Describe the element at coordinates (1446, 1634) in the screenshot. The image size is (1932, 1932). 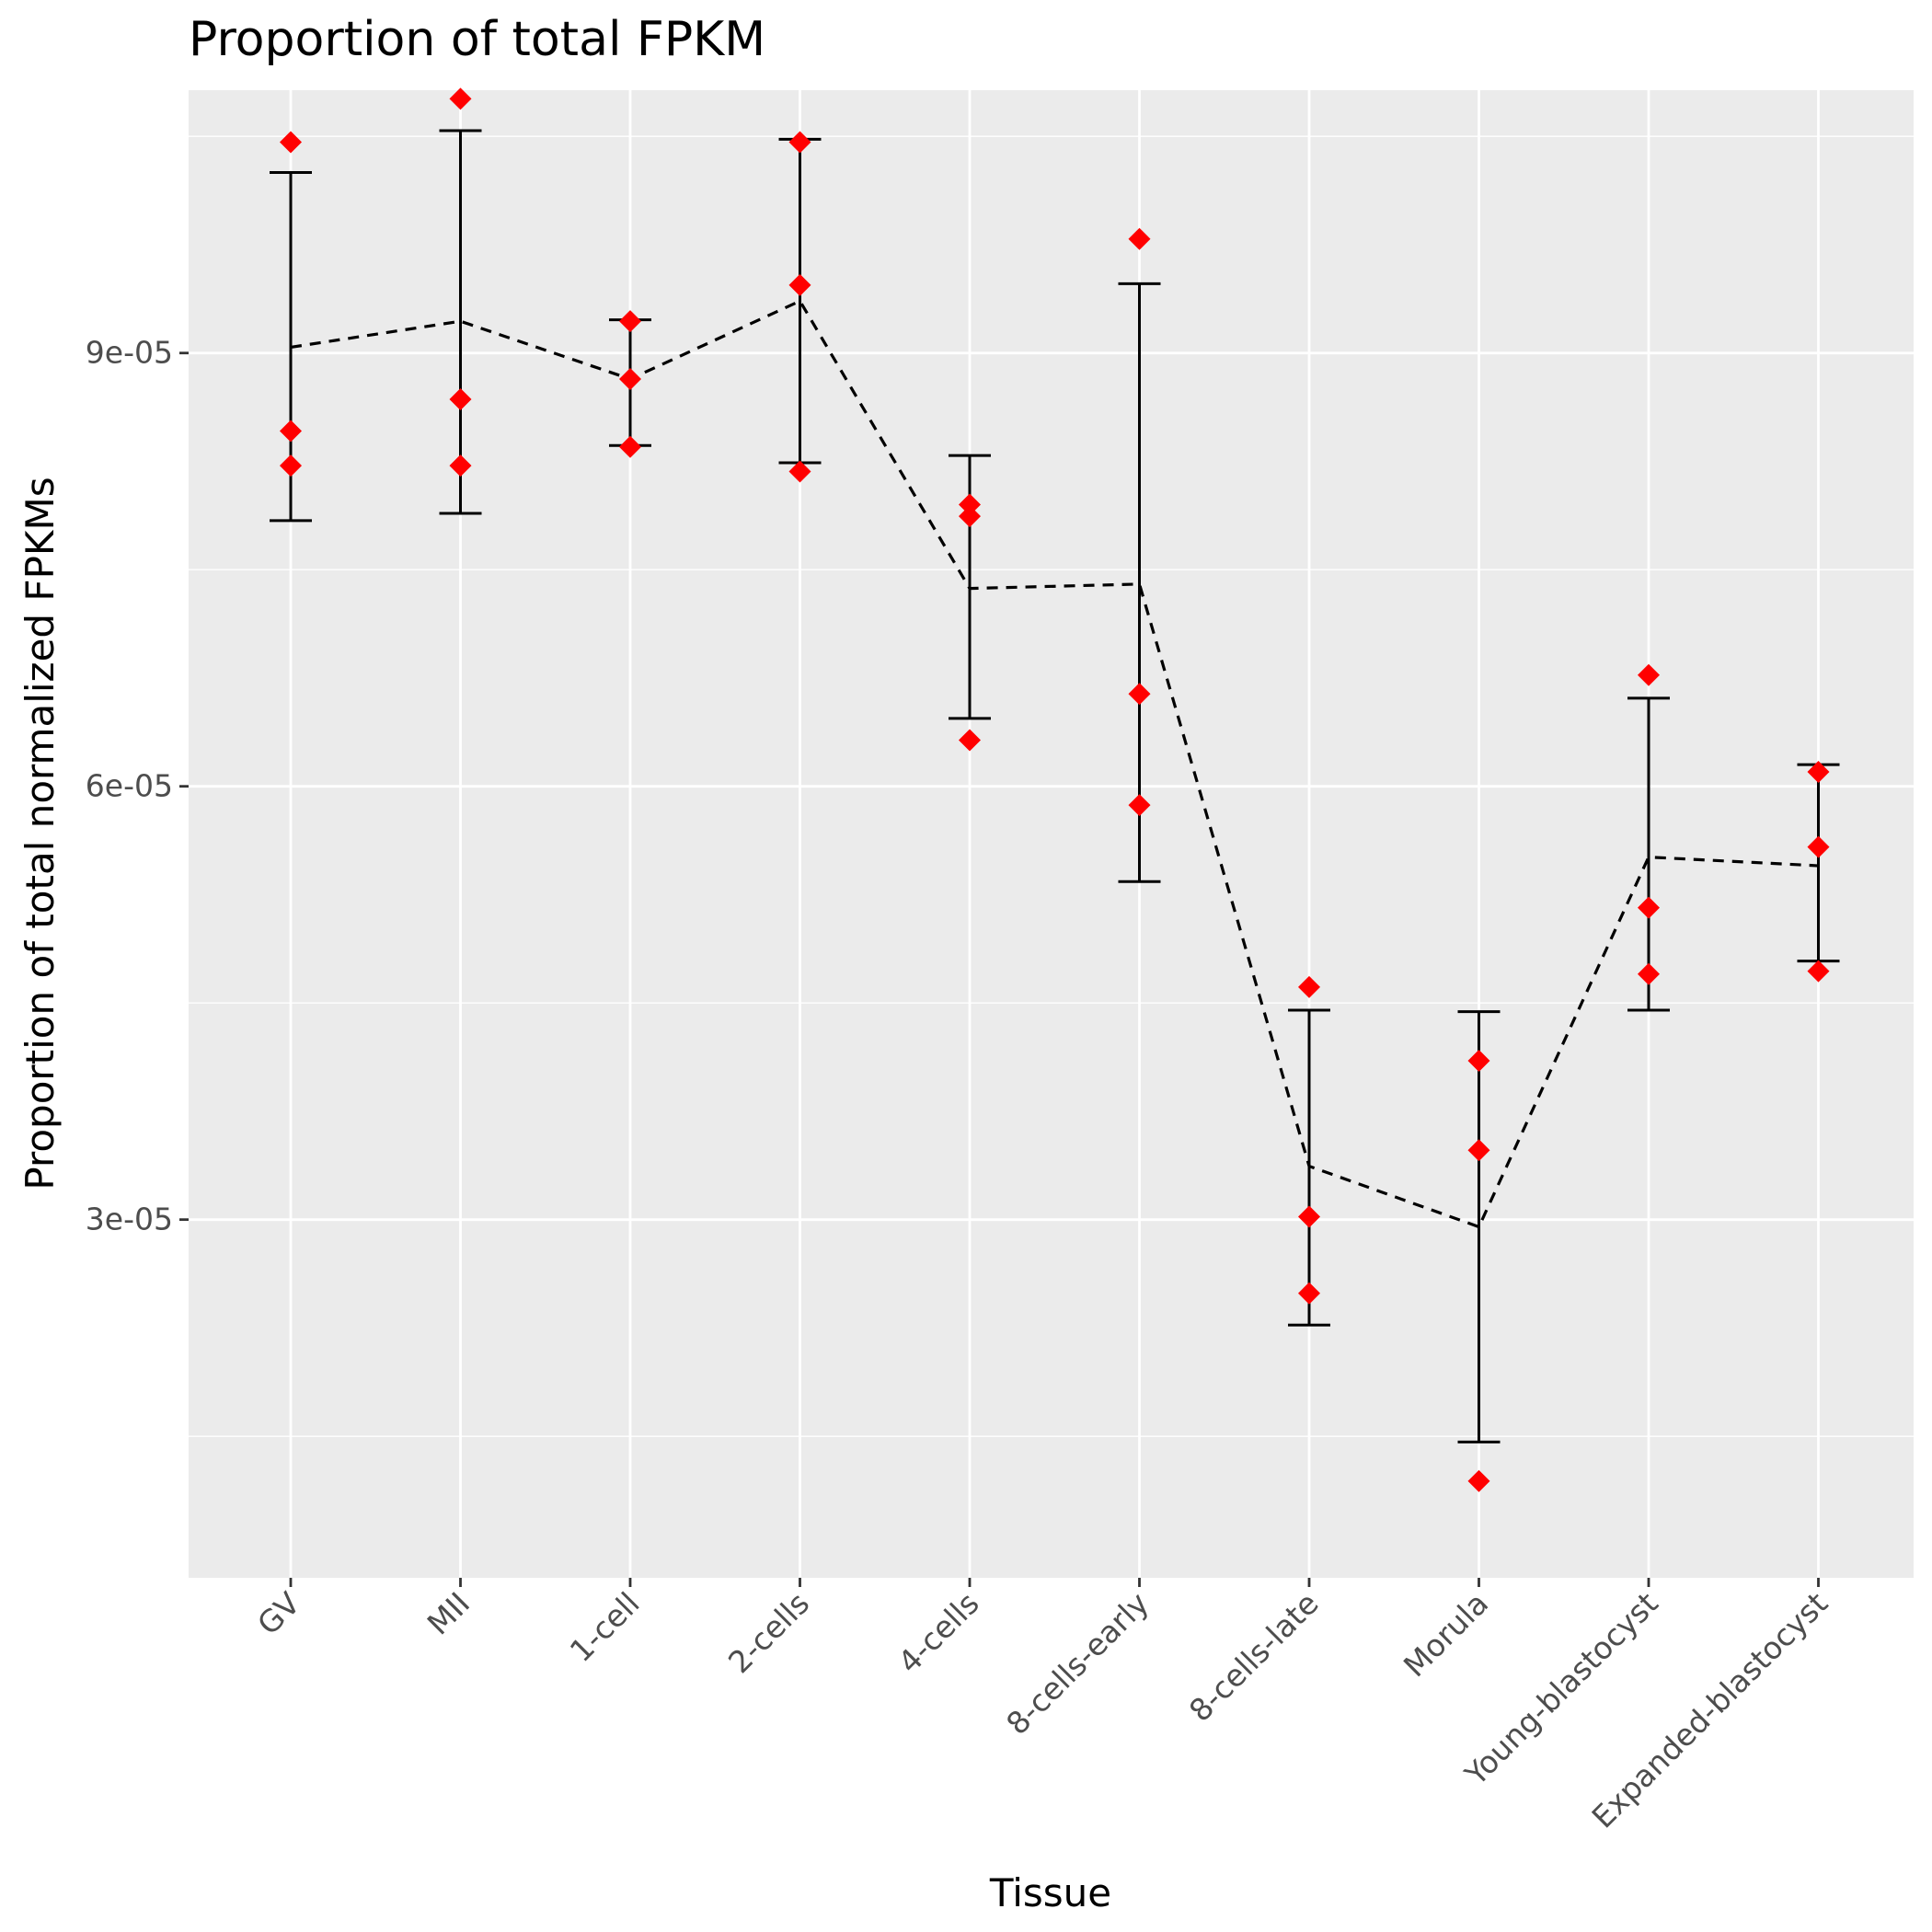
I see `x-tick-label: Morula` at that location.